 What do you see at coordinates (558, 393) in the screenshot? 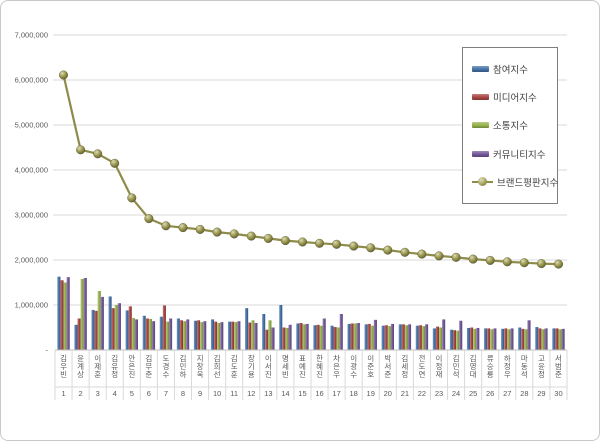
I see `category-rank: 30` at bounding box center [558, 393].